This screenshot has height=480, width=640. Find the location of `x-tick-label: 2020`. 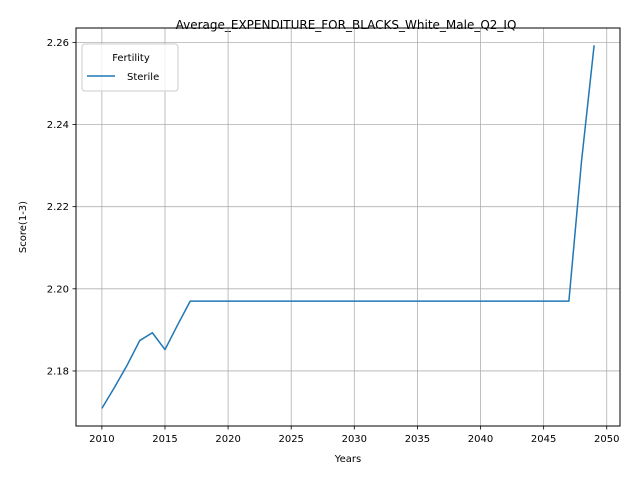

x-tick-label: 2020 is located at coordinates (227, 439).